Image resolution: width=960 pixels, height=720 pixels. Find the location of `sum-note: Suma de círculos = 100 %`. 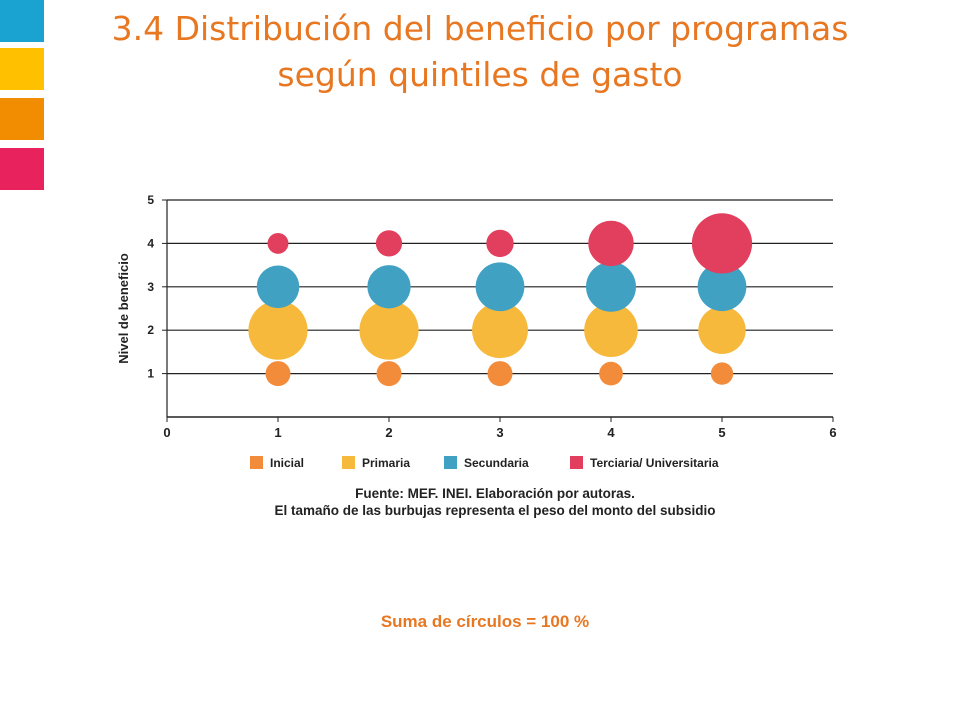

sum-note: Suma de círculos = 100 % is located at coordinates (485, 621).